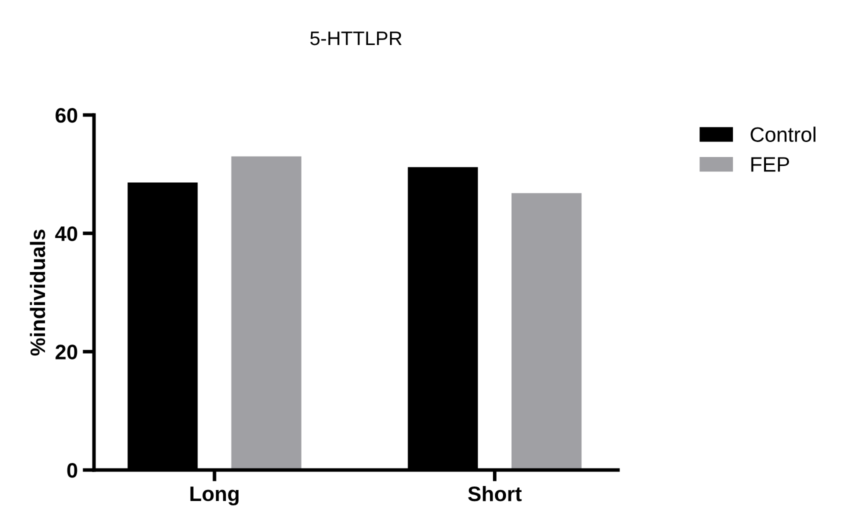  Describe the element at coordinates (495, 494) in the screenshot. I see `x-tick-label: Short` at that location.